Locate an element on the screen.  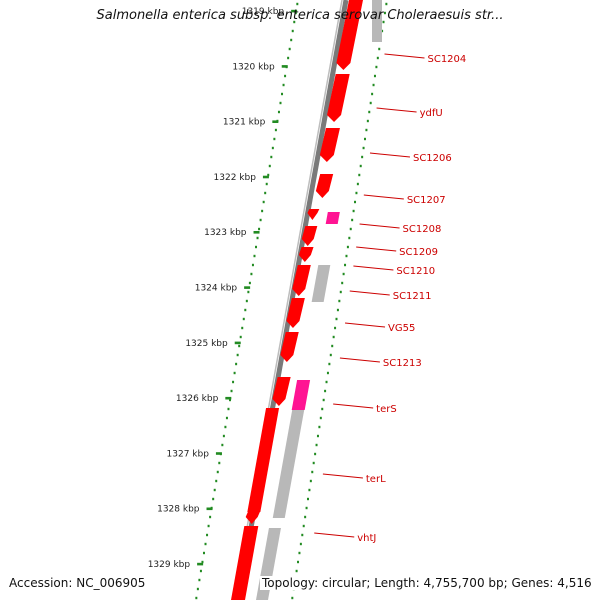
ruler-tick-label: 1328 kbp is located at coordinates (178, 510).